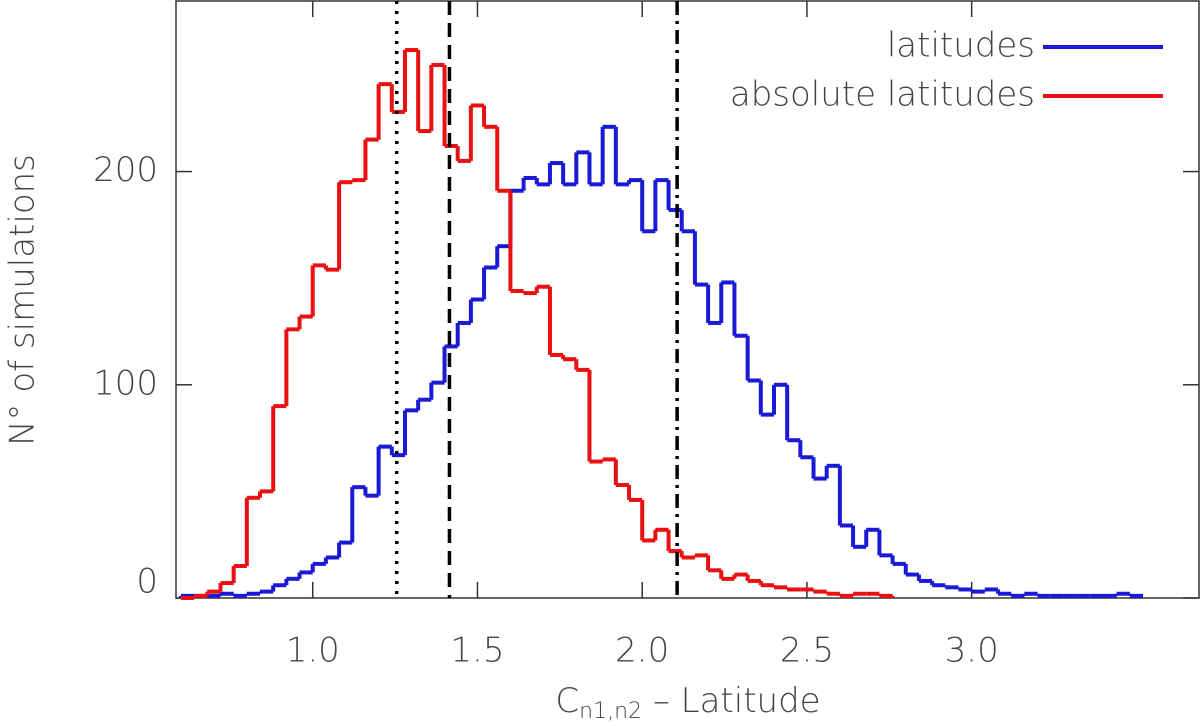 Image resolution: width=1200 pixels, height=726 pixels. I want to click on y-axis-label: N° of simulations, so click(23, 300).